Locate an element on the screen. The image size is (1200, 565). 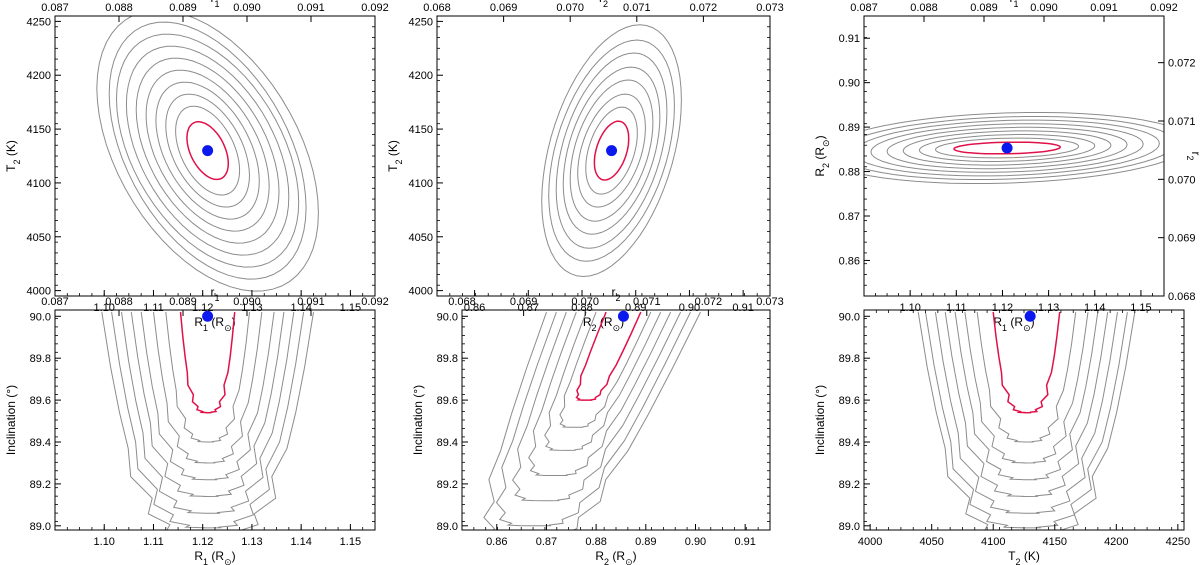
y-tick-label: 0.87 is located at coordinates (849, 217).